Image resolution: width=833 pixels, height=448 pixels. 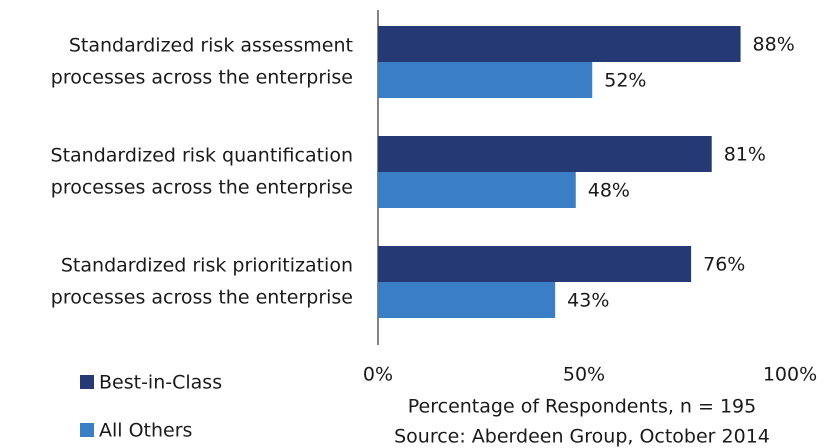 I want to click on value-label: 48%, so click(x=609, y=191).